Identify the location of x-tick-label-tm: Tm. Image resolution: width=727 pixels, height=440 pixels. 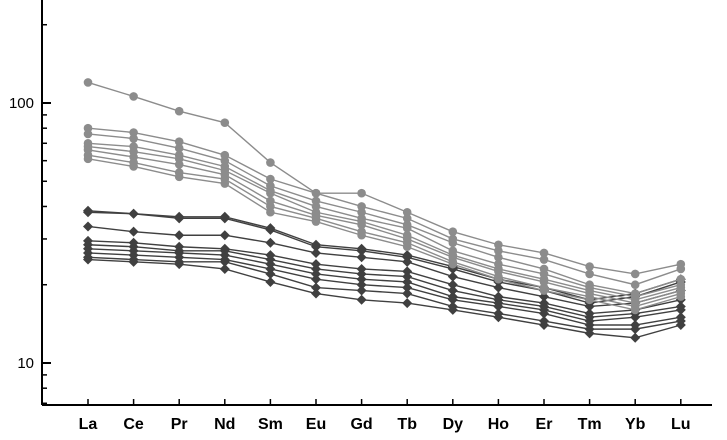
(590, 424).